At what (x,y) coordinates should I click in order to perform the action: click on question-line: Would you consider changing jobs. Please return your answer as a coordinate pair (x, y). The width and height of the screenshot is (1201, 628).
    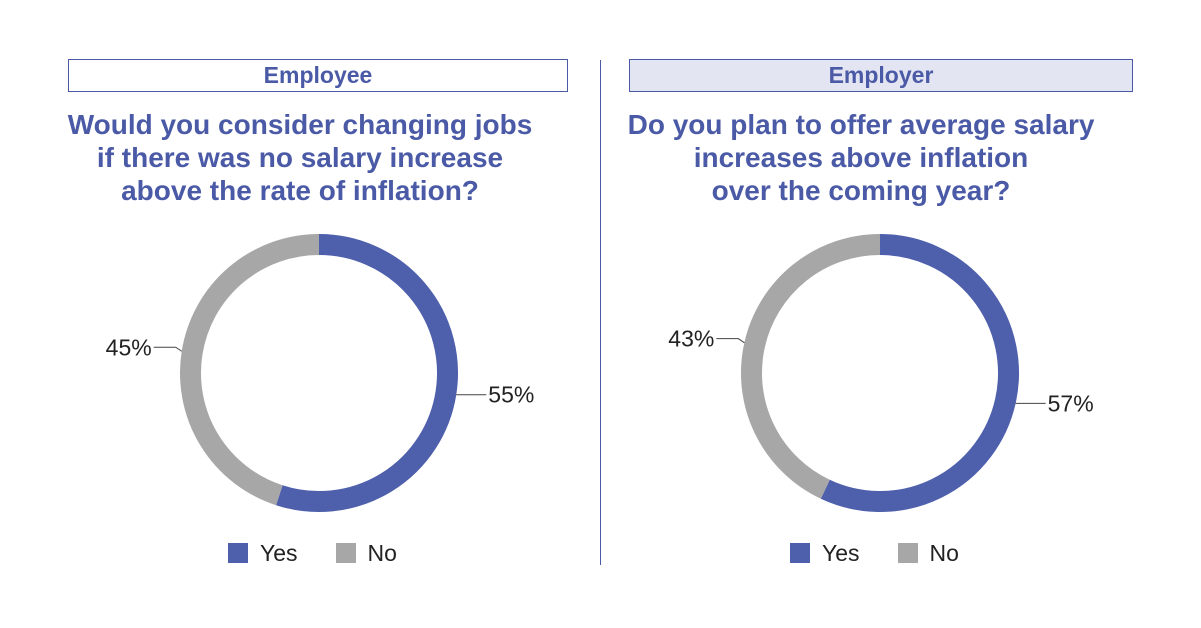
    Looking at the image, I should click on (300, 124).